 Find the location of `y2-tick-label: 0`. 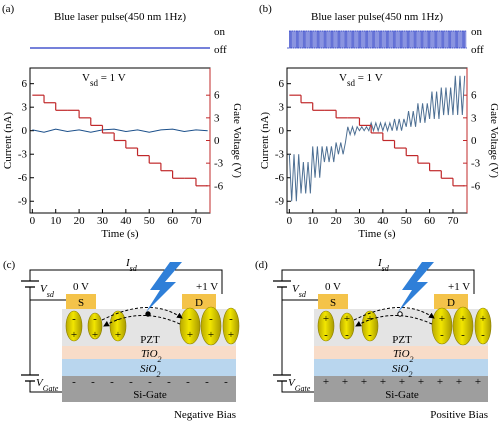

y2-tick-label: 0 is located at coordinates (217, 141).